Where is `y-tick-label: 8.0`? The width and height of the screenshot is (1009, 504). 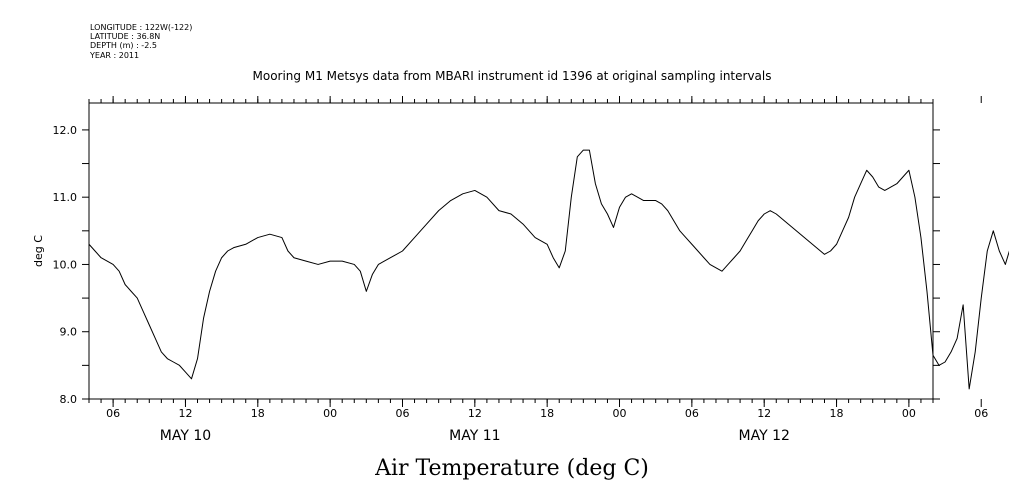
y-tick-label: 8.0 is located at coordinates (69, 399).